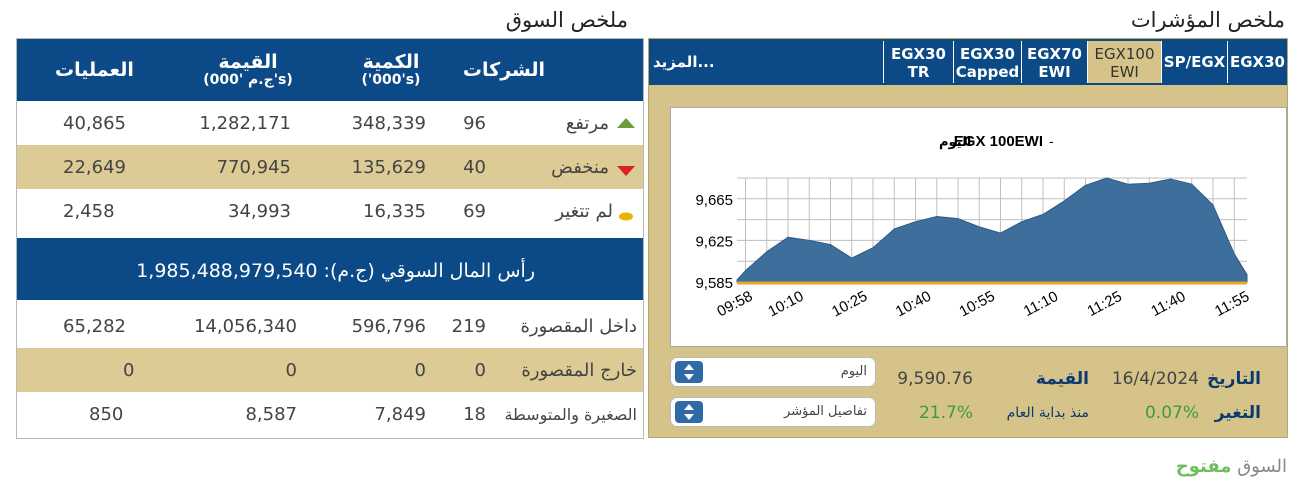  Describe the element at coordinates (945, 413) in the screenshot. I see `ytd-value: 21.7%` at that location.